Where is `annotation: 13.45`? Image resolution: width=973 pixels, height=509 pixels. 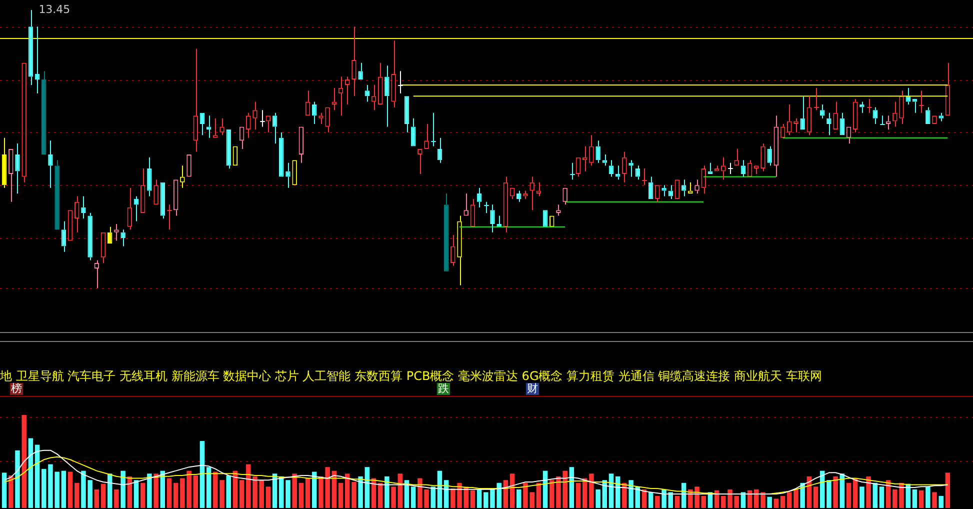 annotation: 13.45 is located at coordinates (54, 9).